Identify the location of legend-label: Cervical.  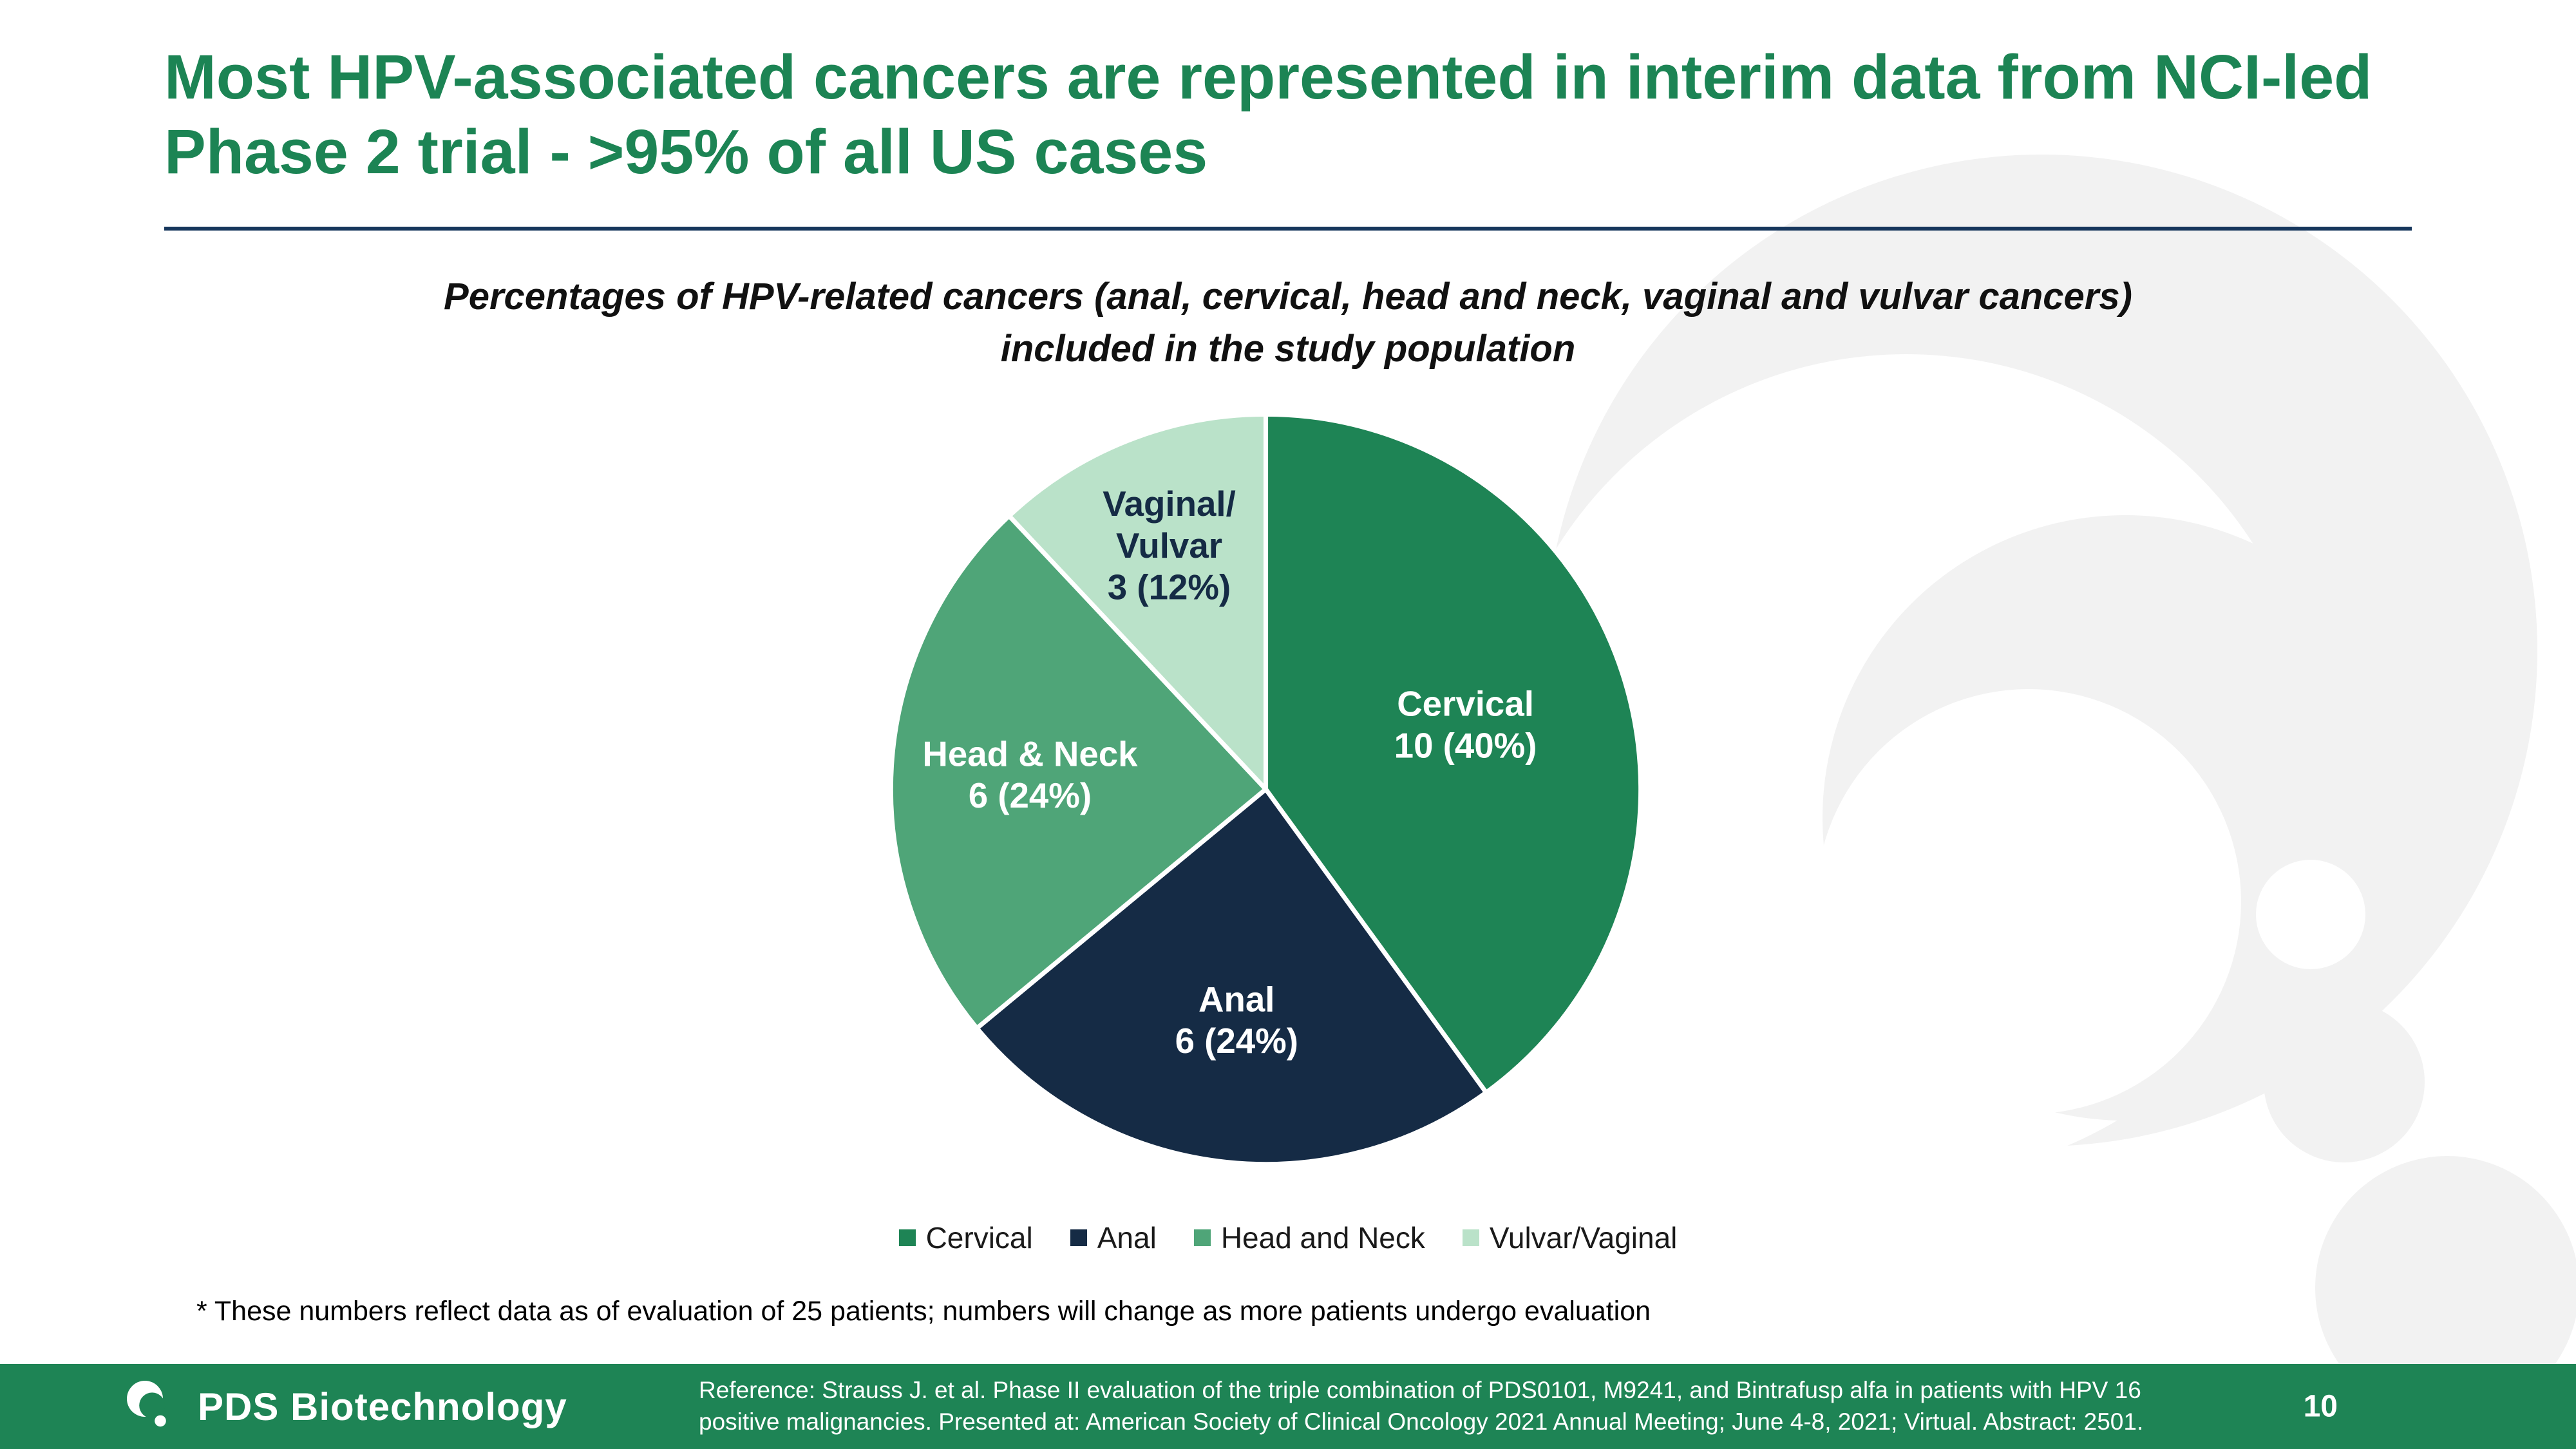
(979, 1238).